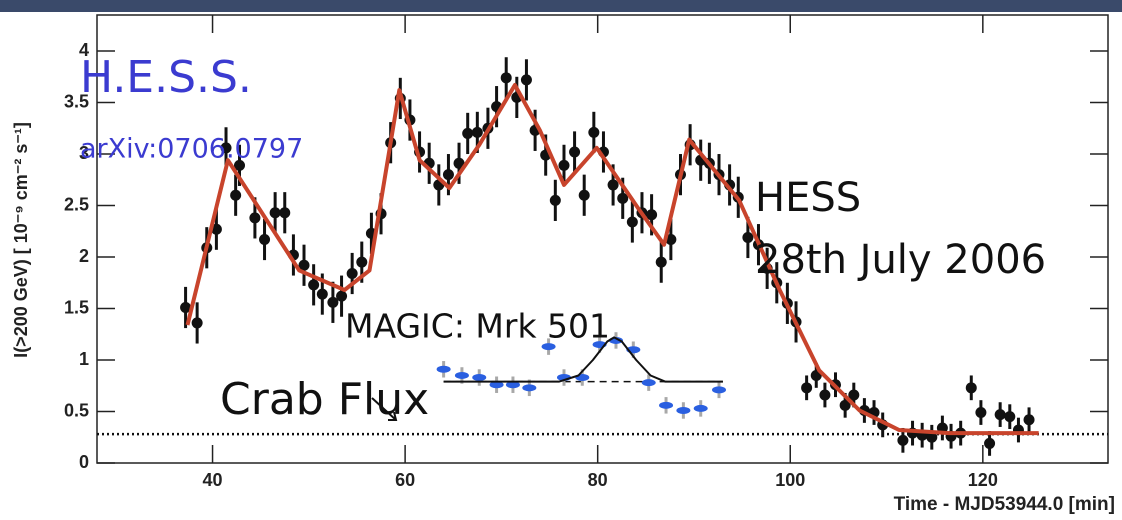  What do you see at coordinates (790, 480) in the screenshot?
I see `x-tick-label: 100` at bounding box center [790, 480].